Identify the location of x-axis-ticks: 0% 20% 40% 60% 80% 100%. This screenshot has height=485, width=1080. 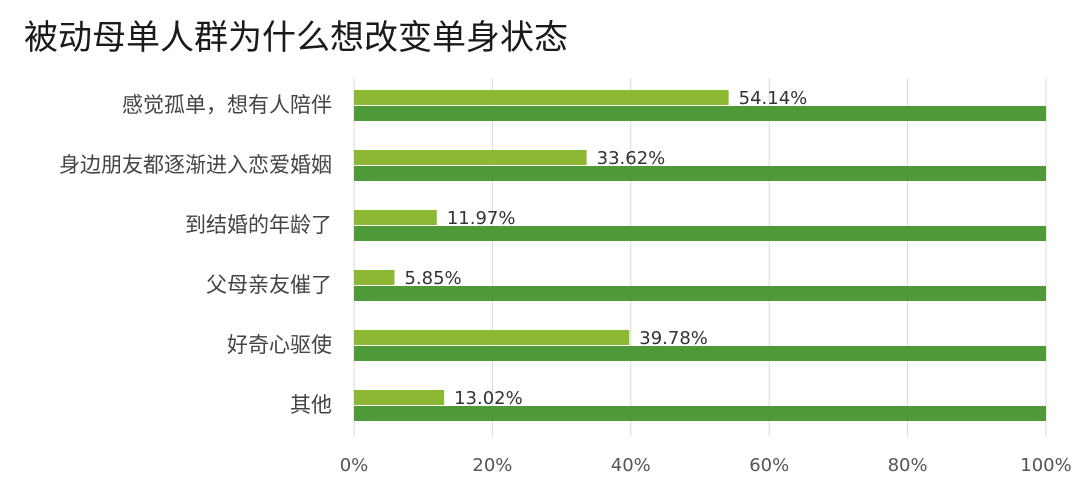
(706, 465).